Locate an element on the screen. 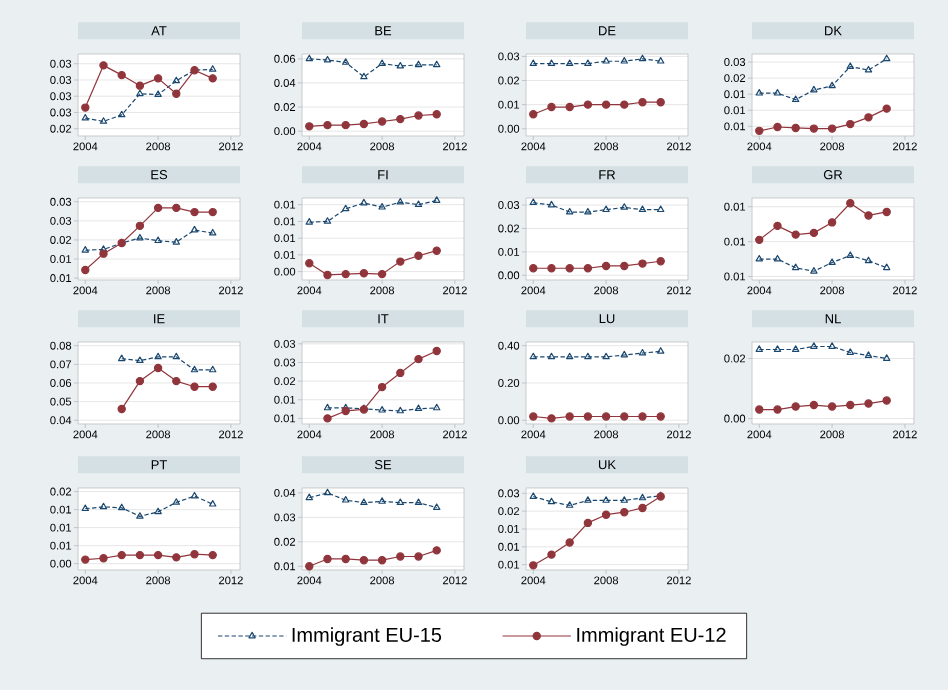  legend-label: Immigrant EU-15 is located at coordinates (367, 636).